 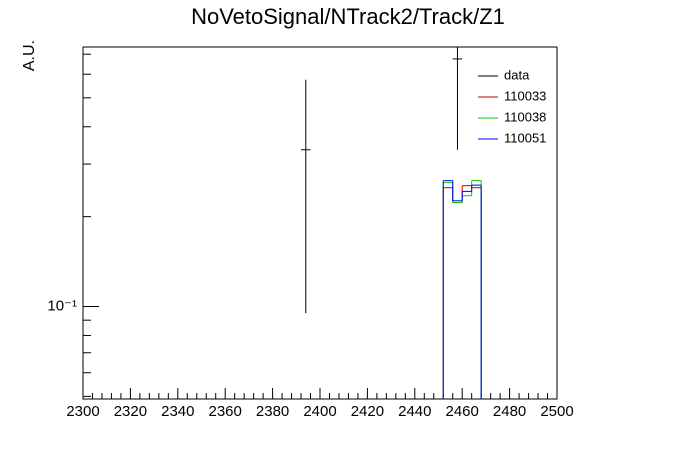 I want to click on legend-label: data, so click(x=517, y=74).